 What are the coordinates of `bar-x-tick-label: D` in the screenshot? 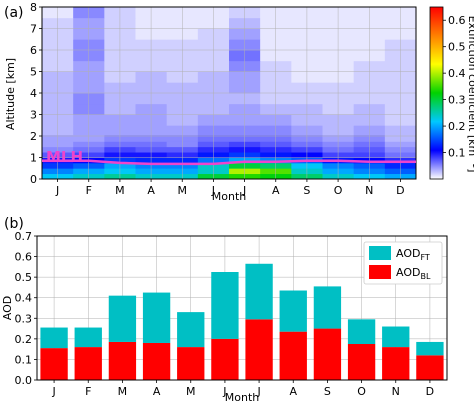 It's located at (430, 391).